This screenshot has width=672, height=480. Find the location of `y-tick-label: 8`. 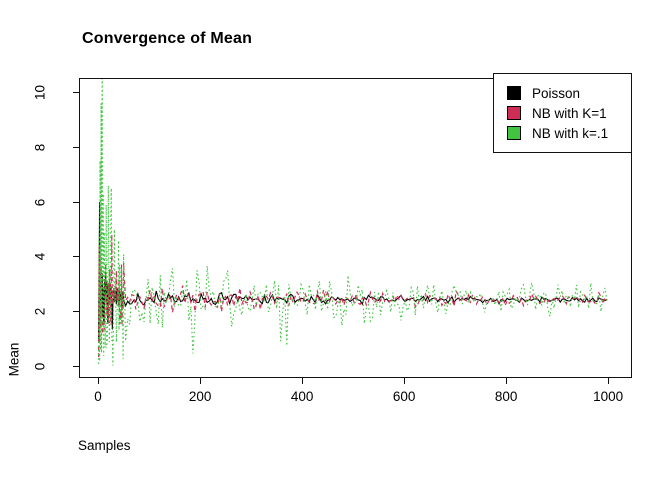

y-tick-label: 8 is located at coordinates (40, 147).